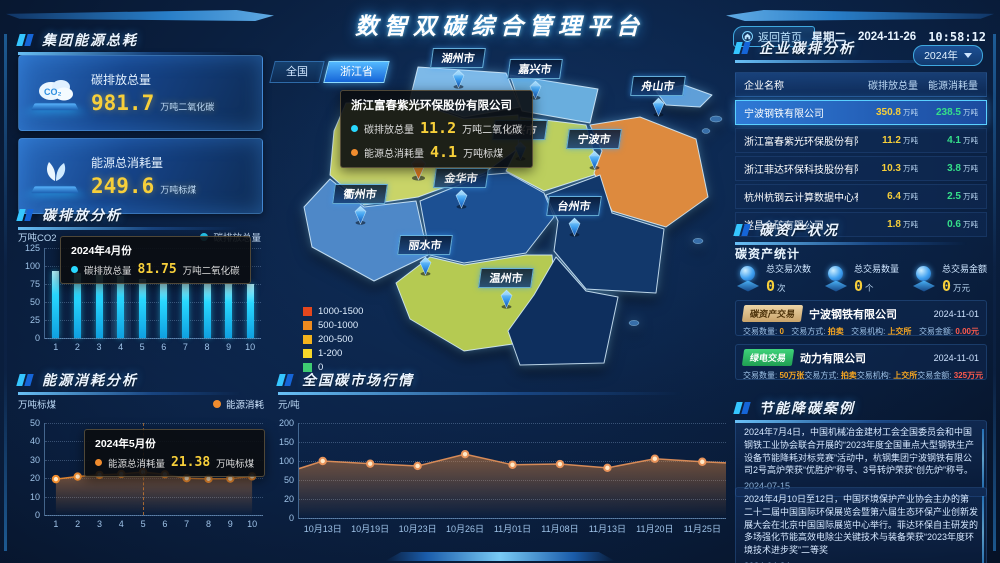 The height and width of the screenshot is (563, 1000). I want to click on table-row: 遂昌金矿有限公司 1.8 万吨 0.6 万吨, so click(861, 224).